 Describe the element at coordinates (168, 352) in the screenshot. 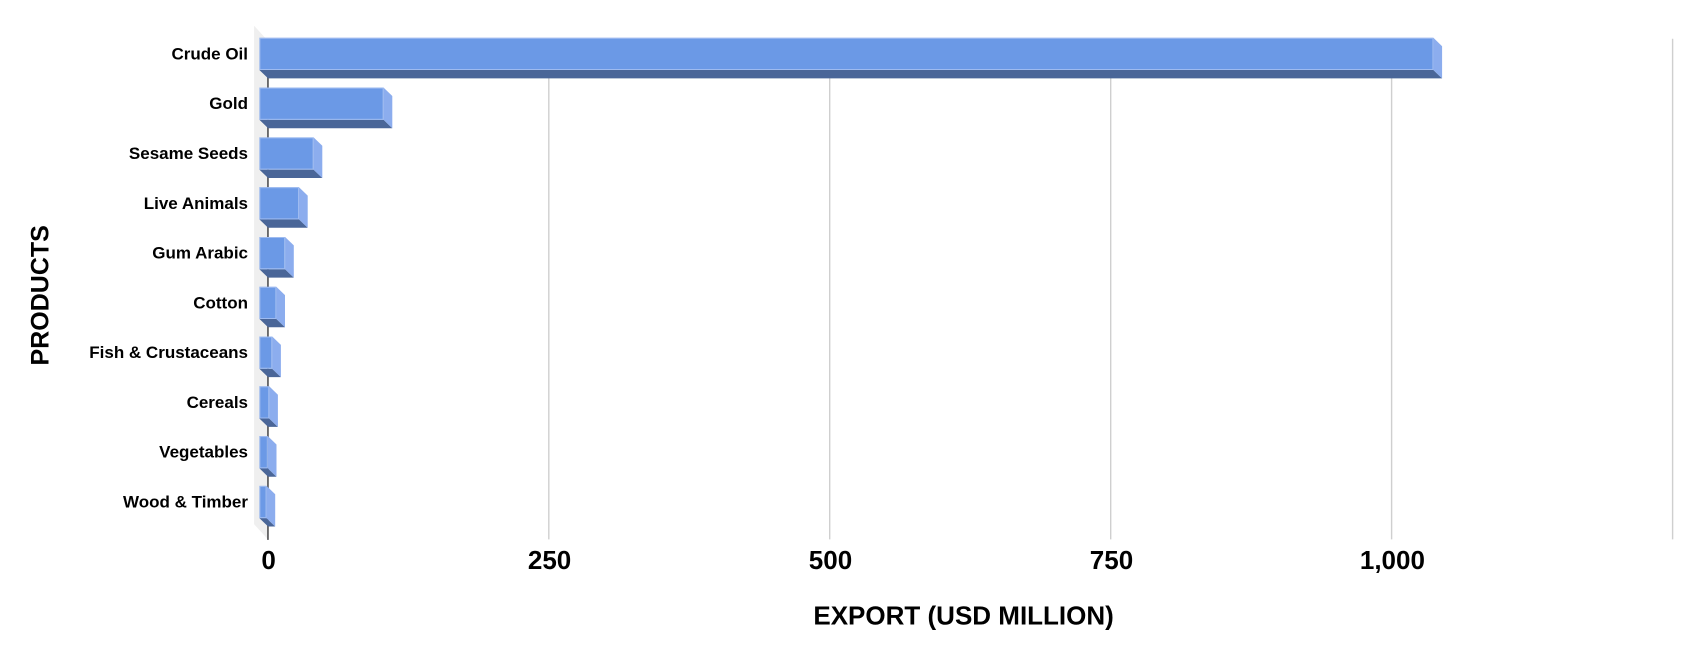

I see `svg-text: Fish & Crustaceans` at that location.